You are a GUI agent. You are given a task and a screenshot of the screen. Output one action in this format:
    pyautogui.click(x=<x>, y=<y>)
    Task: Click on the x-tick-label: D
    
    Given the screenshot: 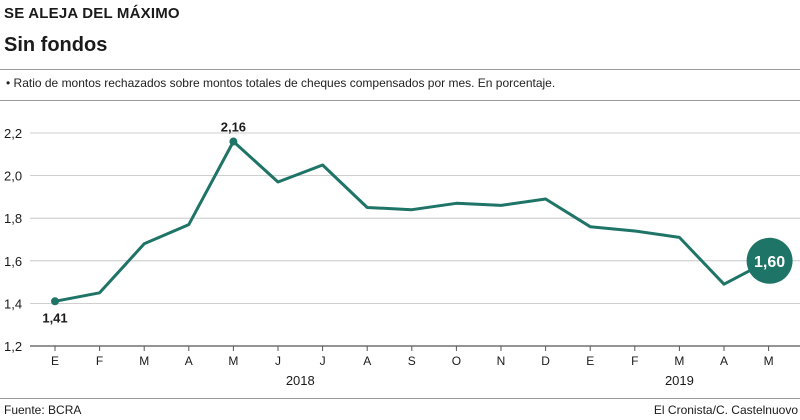 What is the action you would take?
    pyautogui.click(x=545, y=361)
    